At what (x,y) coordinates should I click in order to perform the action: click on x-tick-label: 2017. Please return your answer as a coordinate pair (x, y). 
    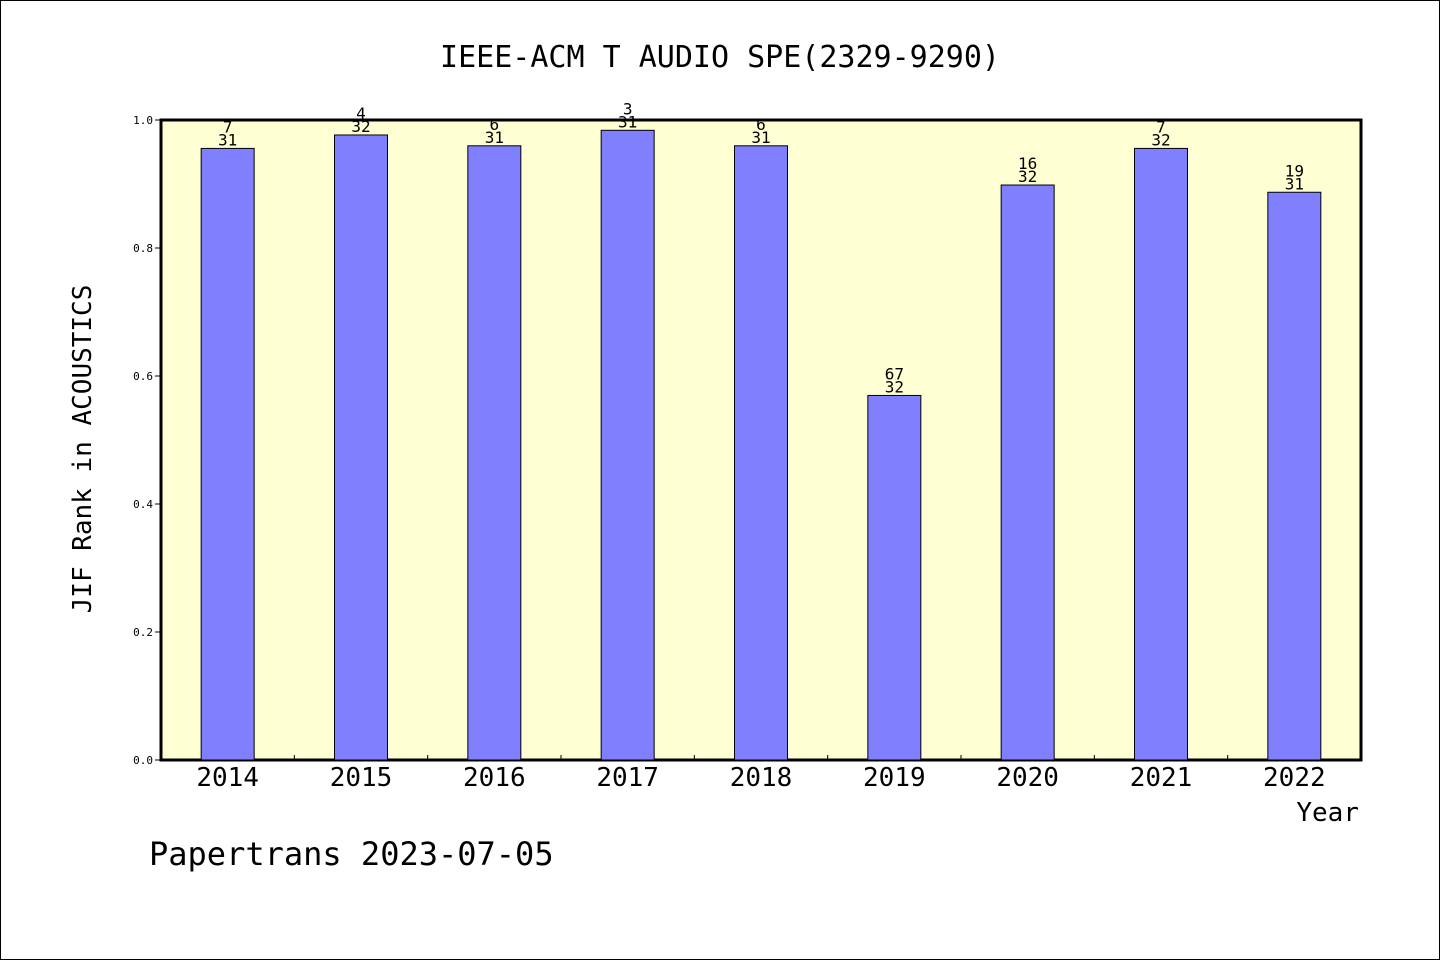
    Looking at the image, I should click on (627, 778).